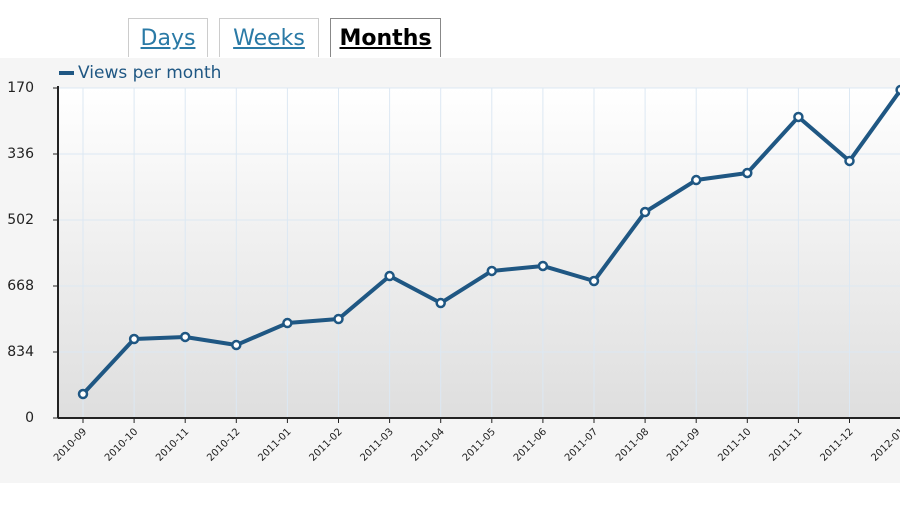 The height and width of the screenshot is (508, 900). Describe the element at coordinates (20, 154) in the screenshot. I see `y-tick-label: 336` at that location.